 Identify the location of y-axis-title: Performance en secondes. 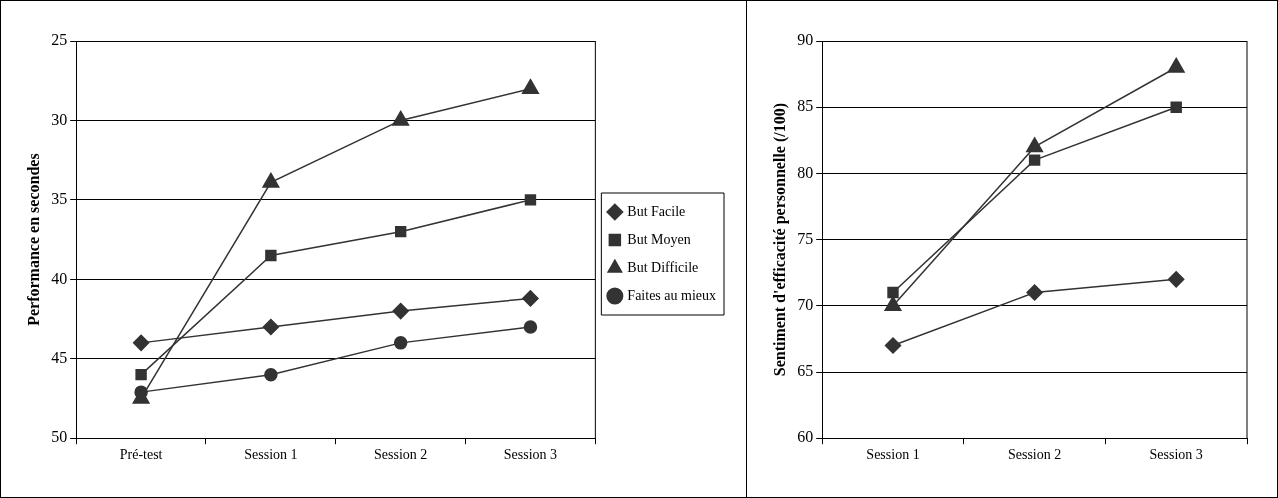
(33, 239).